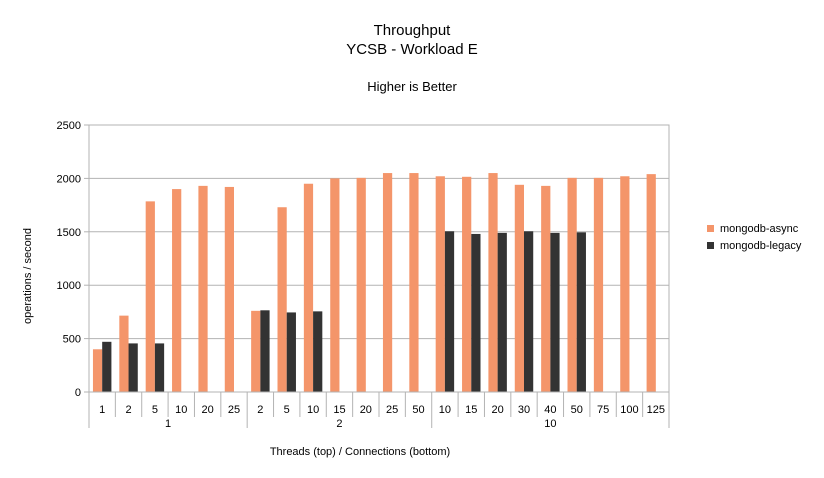  What do you see at coordinates (603, 410) in the screenshot?
I see `x-tick-label: 75` at bounding box center [603, 410].